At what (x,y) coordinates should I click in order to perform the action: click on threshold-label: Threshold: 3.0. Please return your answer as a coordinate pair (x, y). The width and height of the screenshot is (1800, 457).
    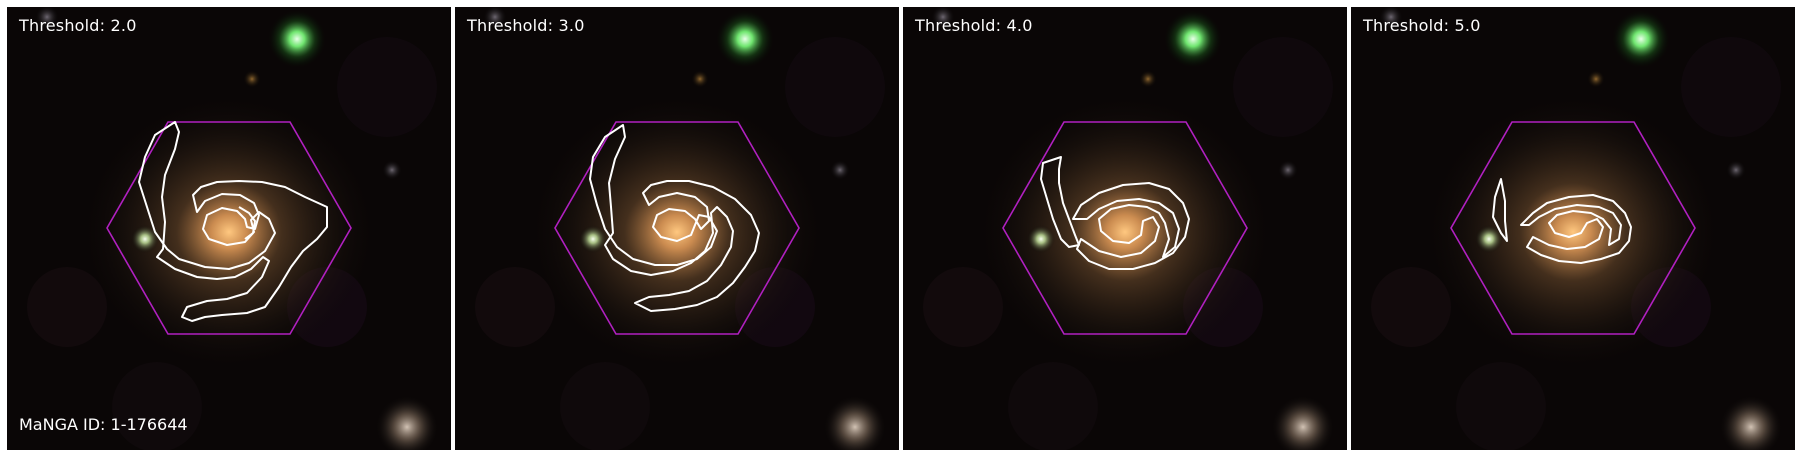
    Looking at the image, I should click on (526, 25).